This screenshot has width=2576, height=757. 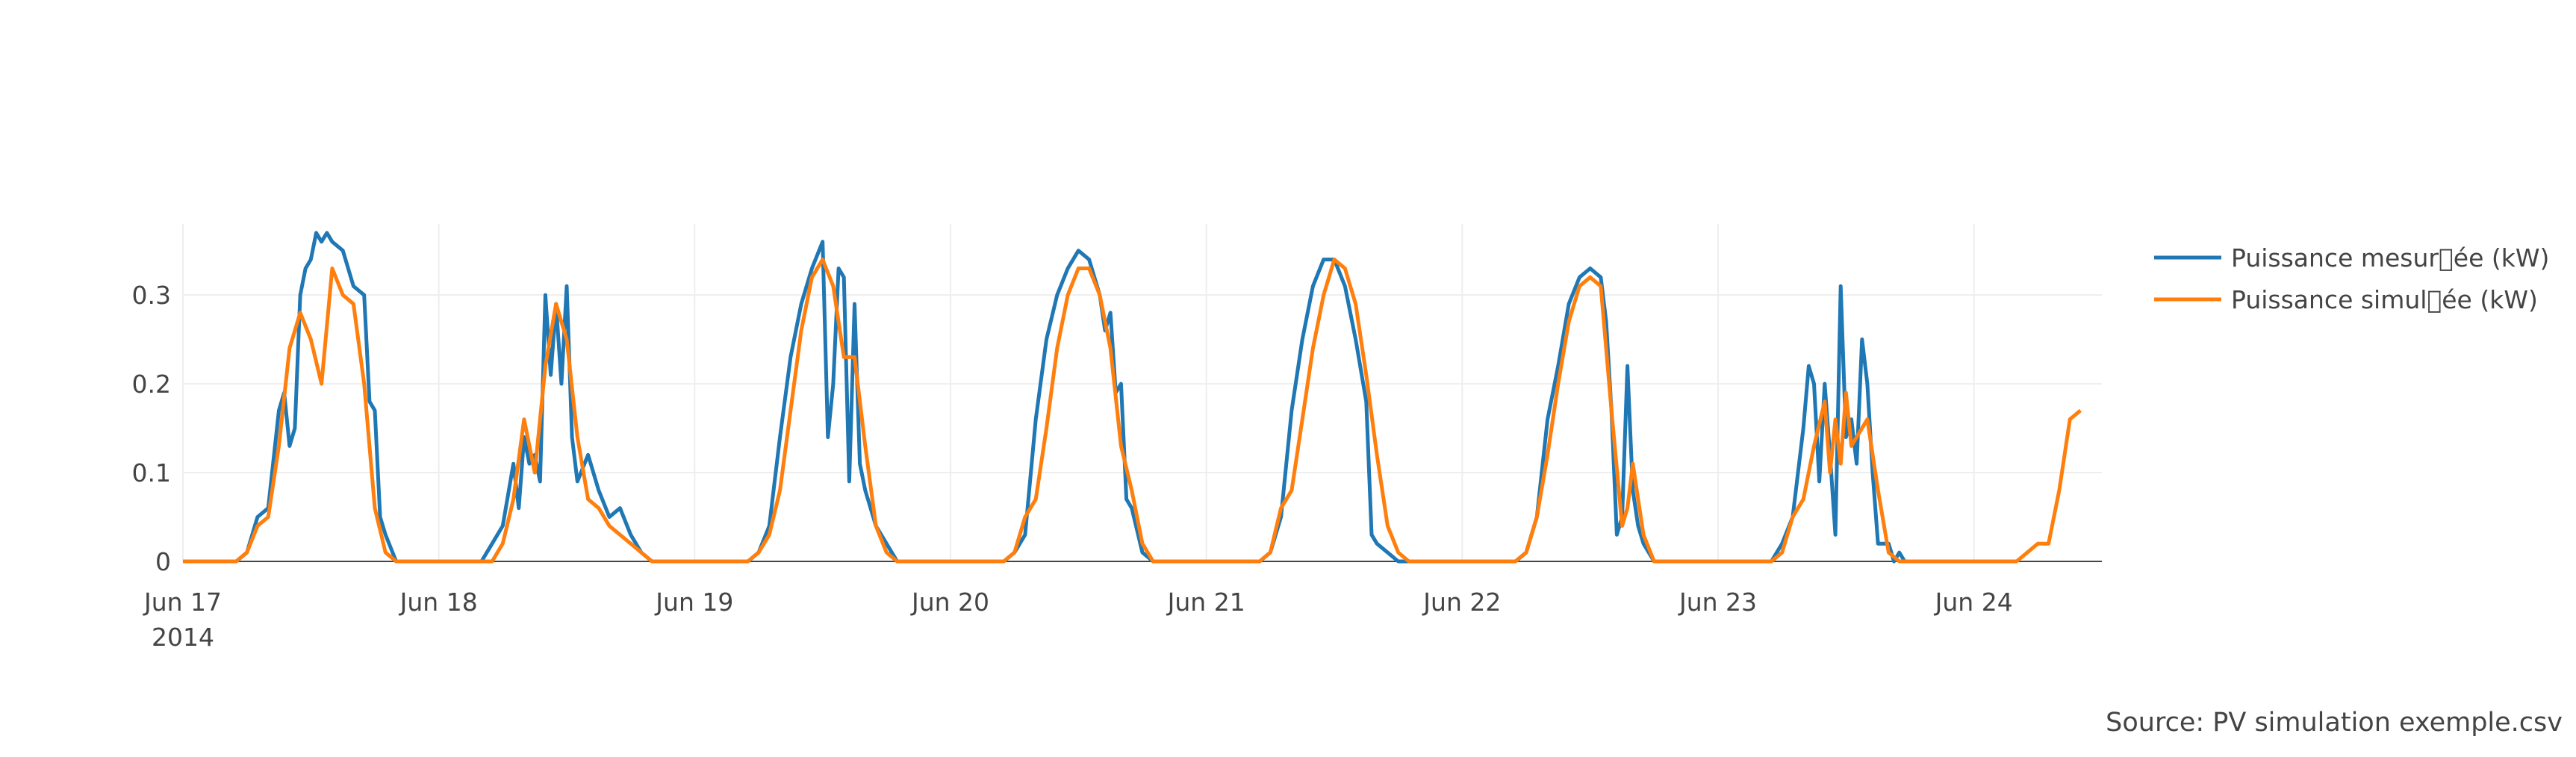 What do you see at coordinates (2384, 299) in the screenshot?
I see `legend-label-2: Puissance simul ée (kW)` at bounding box center [2384, 299].